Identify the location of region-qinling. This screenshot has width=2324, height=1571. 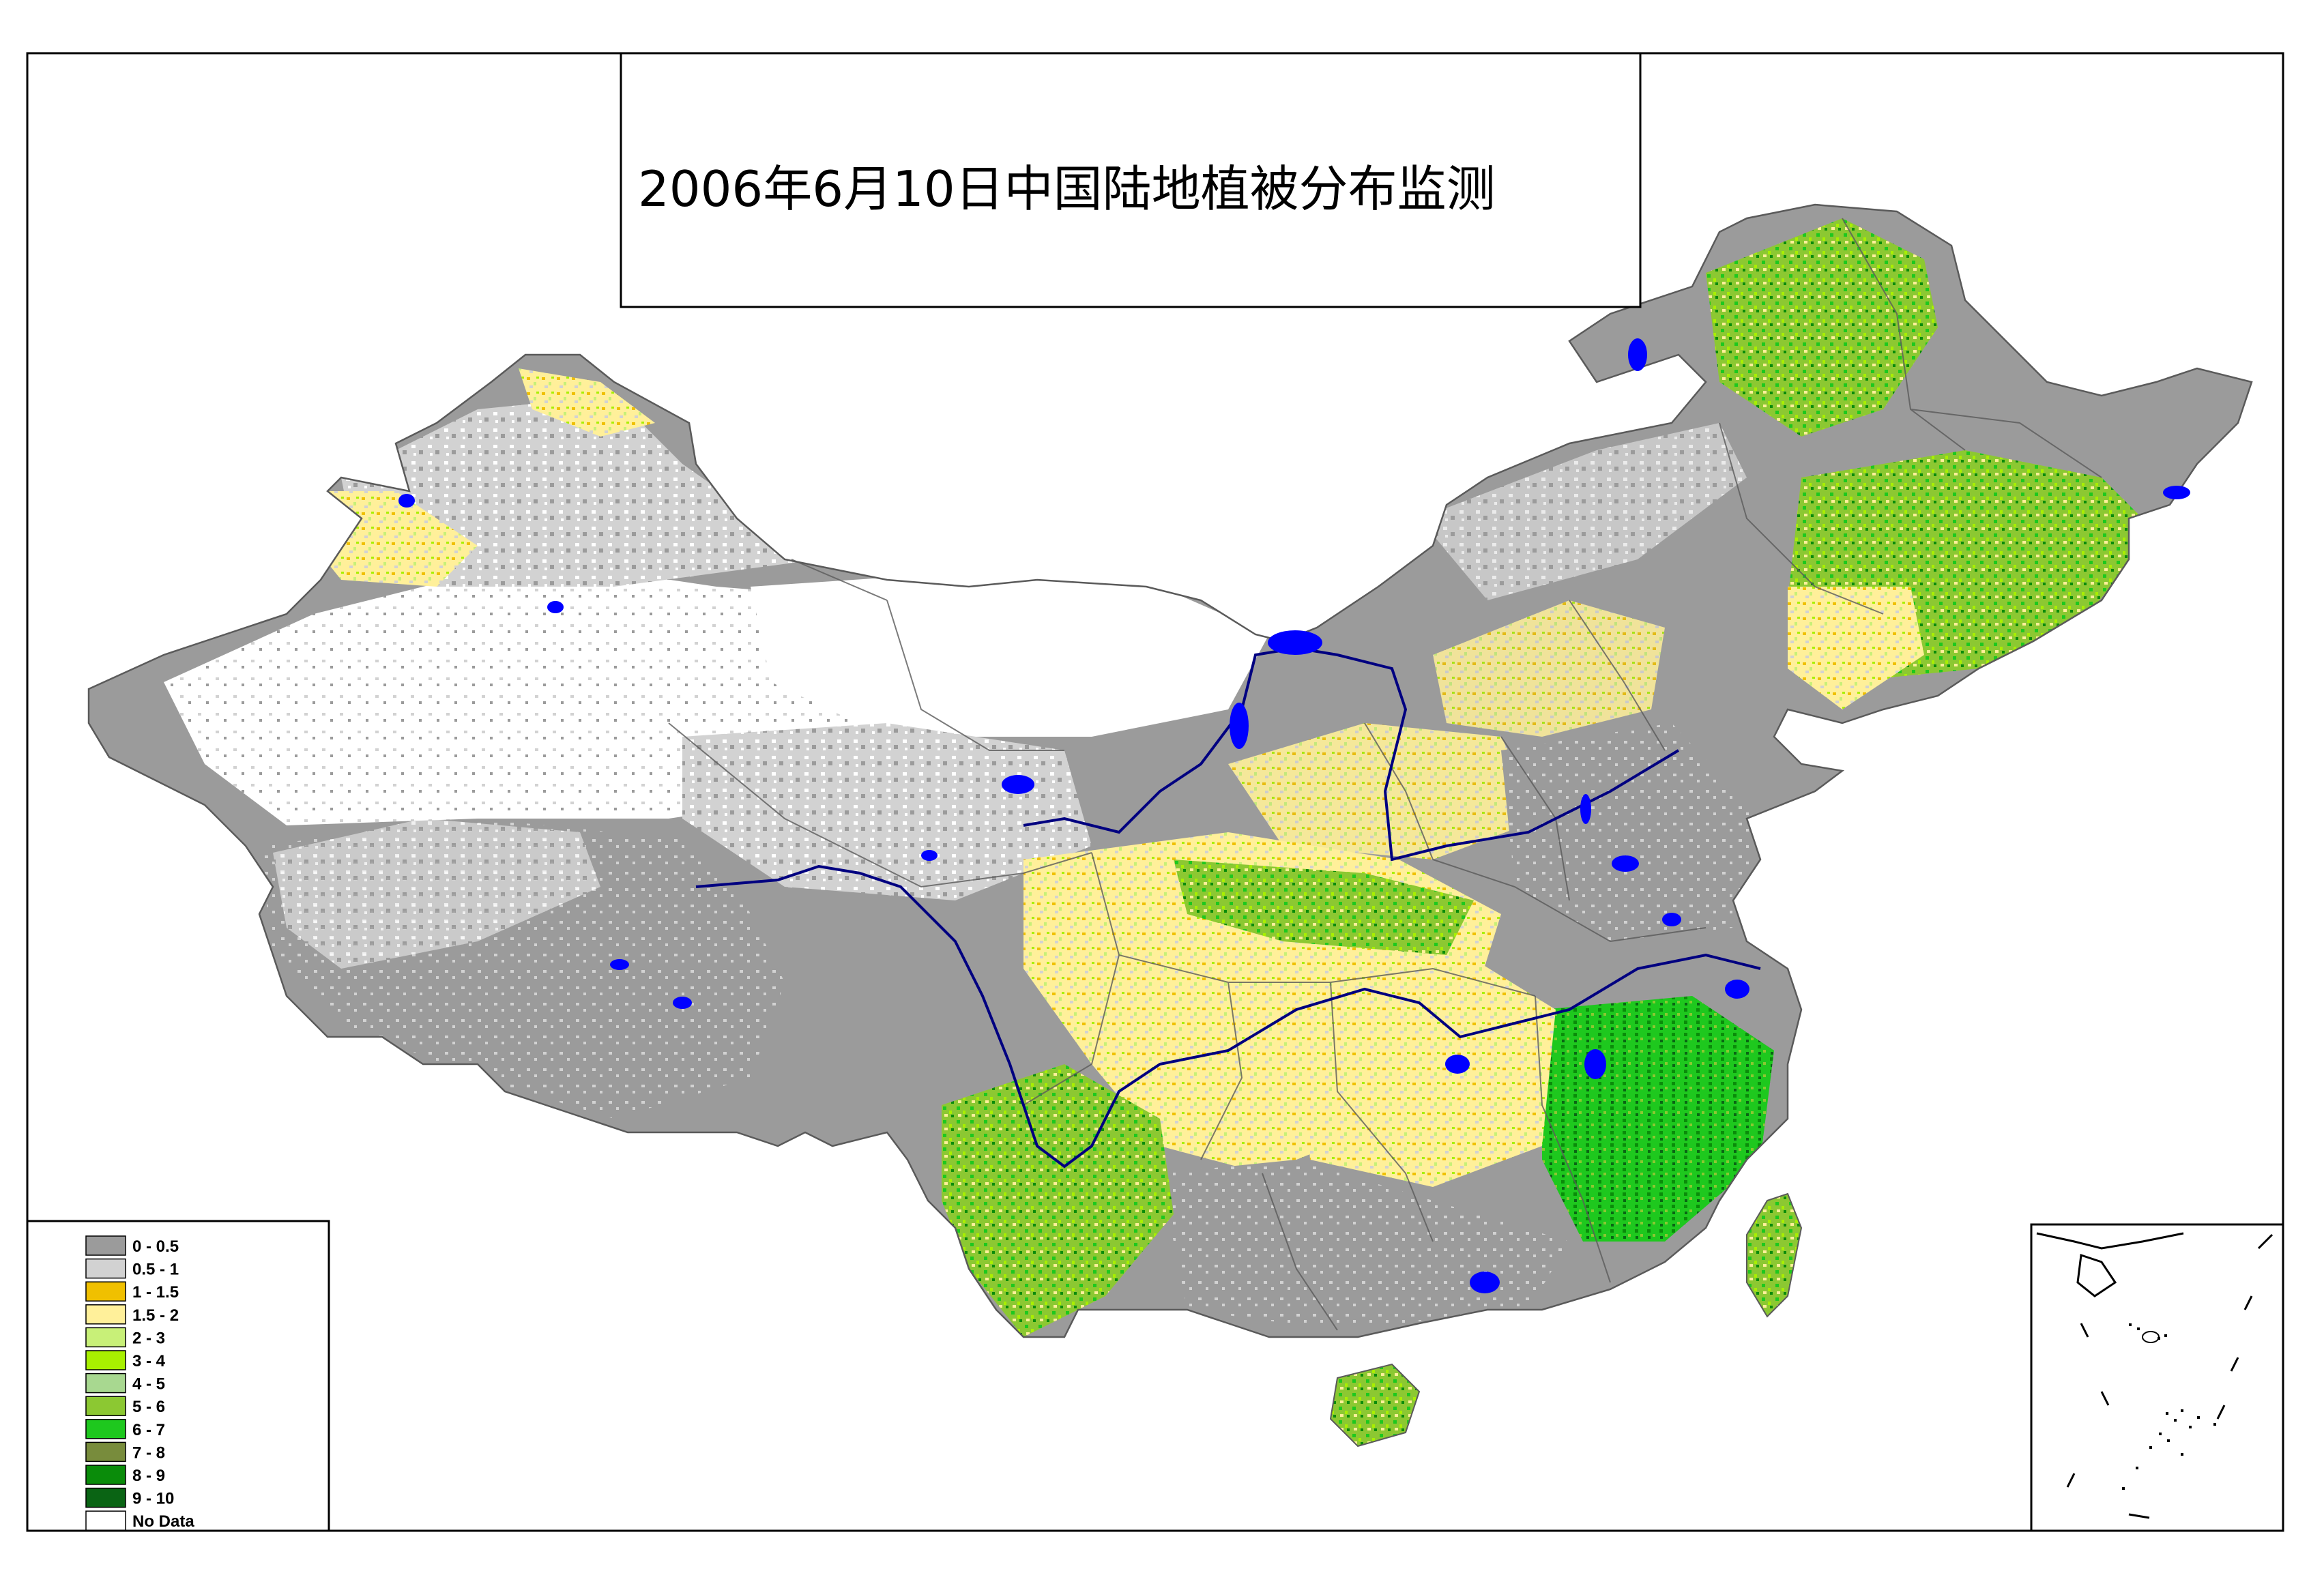
(1324, 908).